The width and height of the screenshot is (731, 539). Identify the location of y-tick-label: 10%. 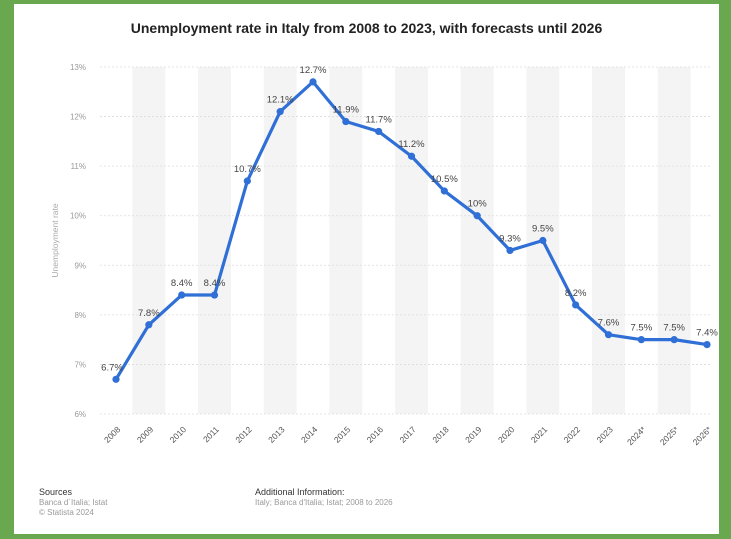
(78, 216).